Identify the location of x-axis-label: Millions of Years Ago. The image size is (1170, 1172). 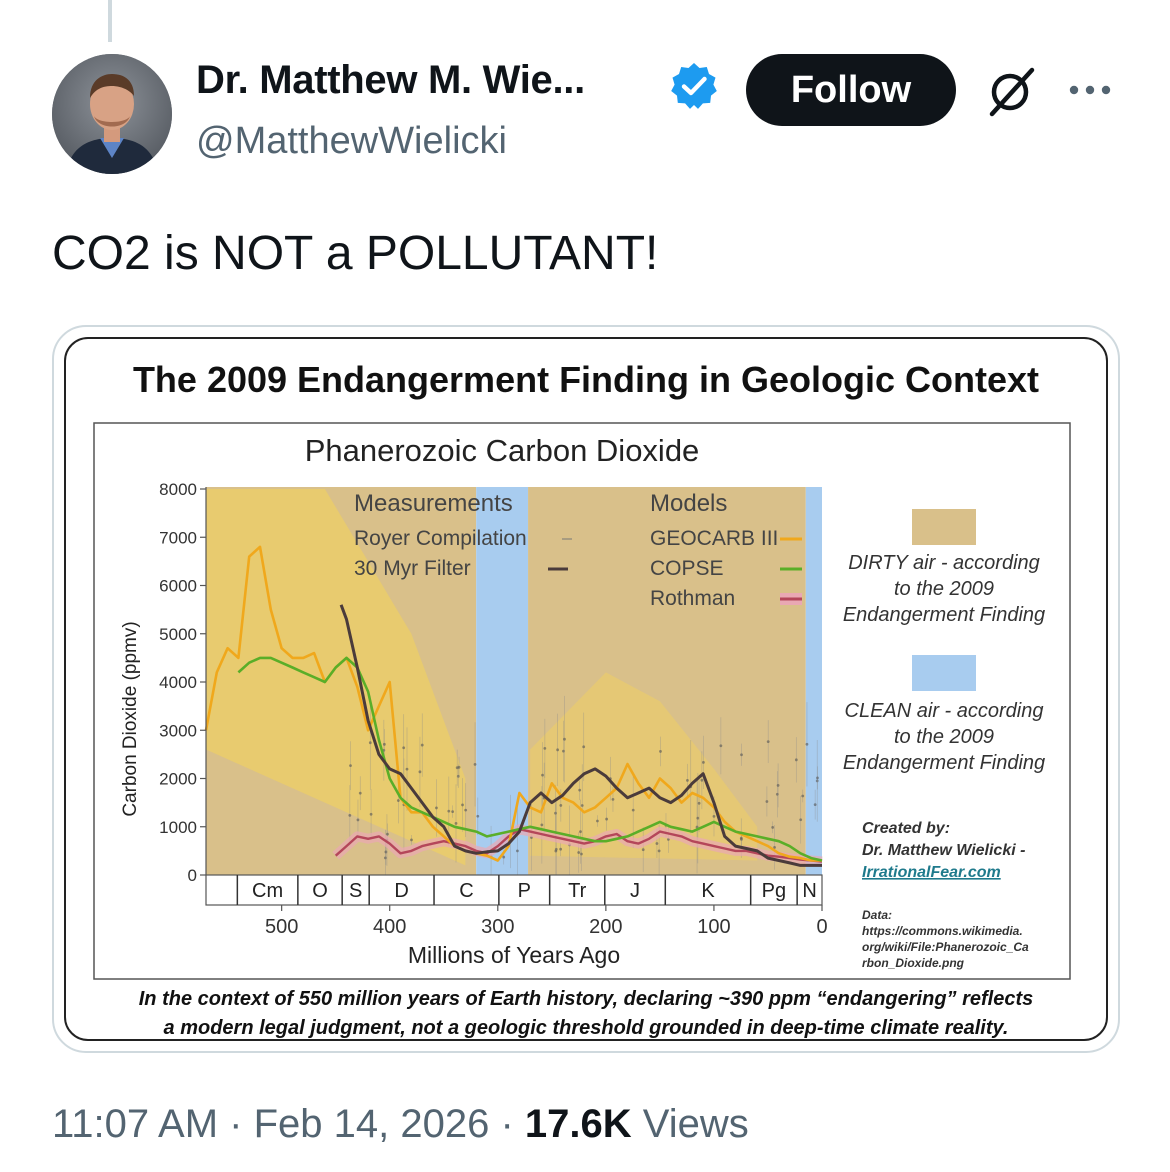
(514, 955).